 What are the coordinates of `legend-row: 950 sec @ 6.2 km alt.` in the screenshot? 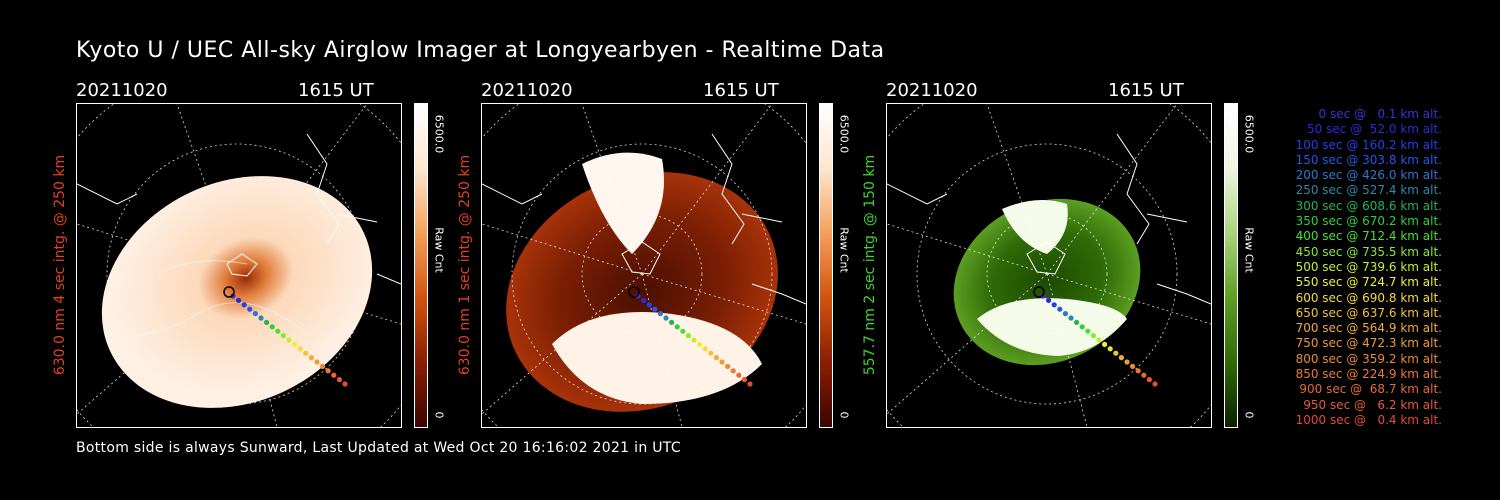 It's located at (1372, 404).